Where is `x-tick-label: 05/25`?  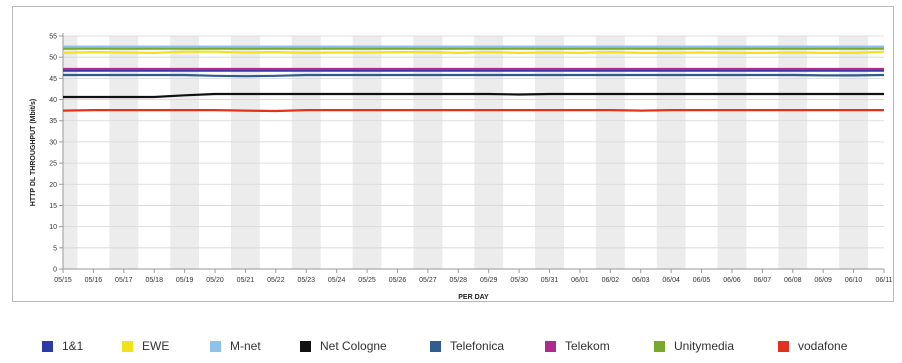
x-tick-label: 05/25 is located at coordinates (367, 280).